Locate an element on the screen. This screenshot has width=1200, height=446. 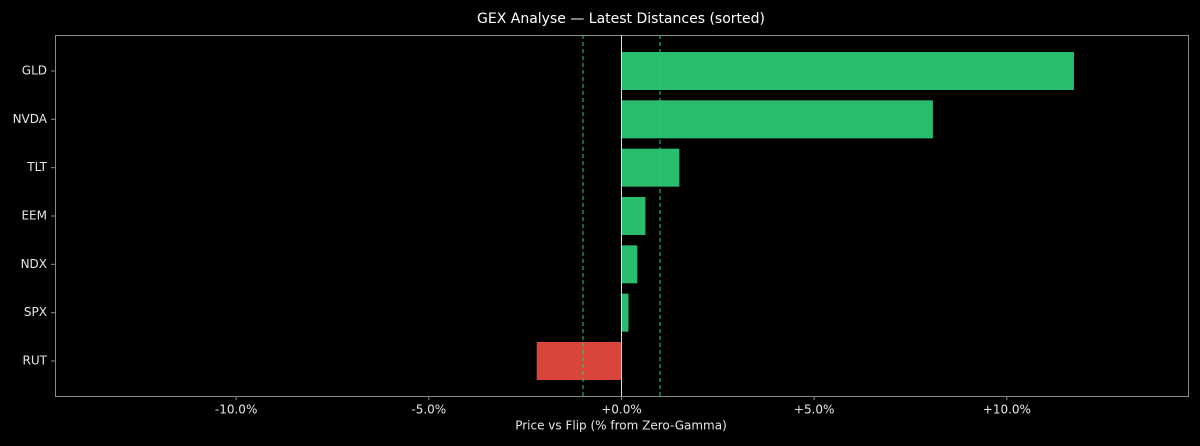
x-tick-label: +0.0% is located at coordinates (621, 410).